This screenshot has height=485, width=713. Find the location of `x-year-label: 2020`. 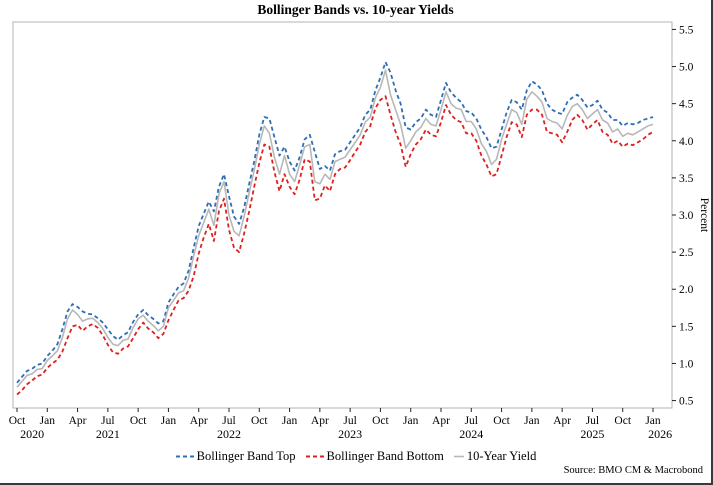

x-year-label: 2020 is located at coordinates (32, 434).